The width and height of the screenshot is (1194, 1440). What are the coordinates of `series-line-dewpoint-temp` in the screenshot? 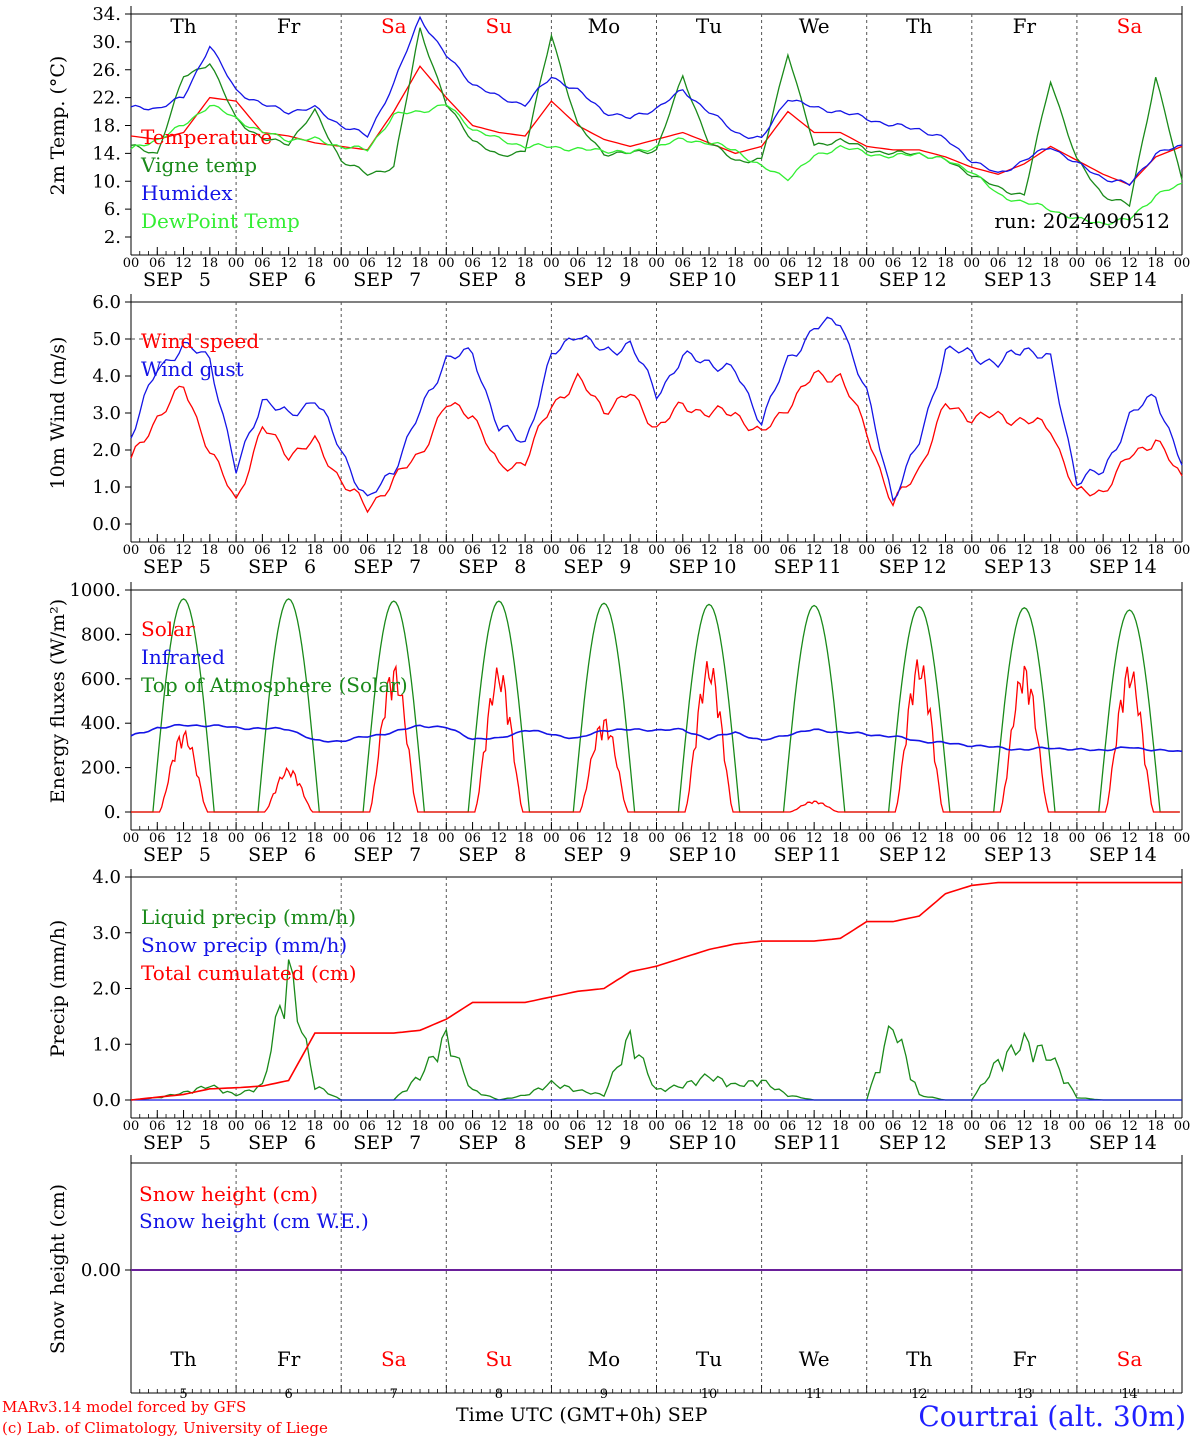 It's located at (656, 165).